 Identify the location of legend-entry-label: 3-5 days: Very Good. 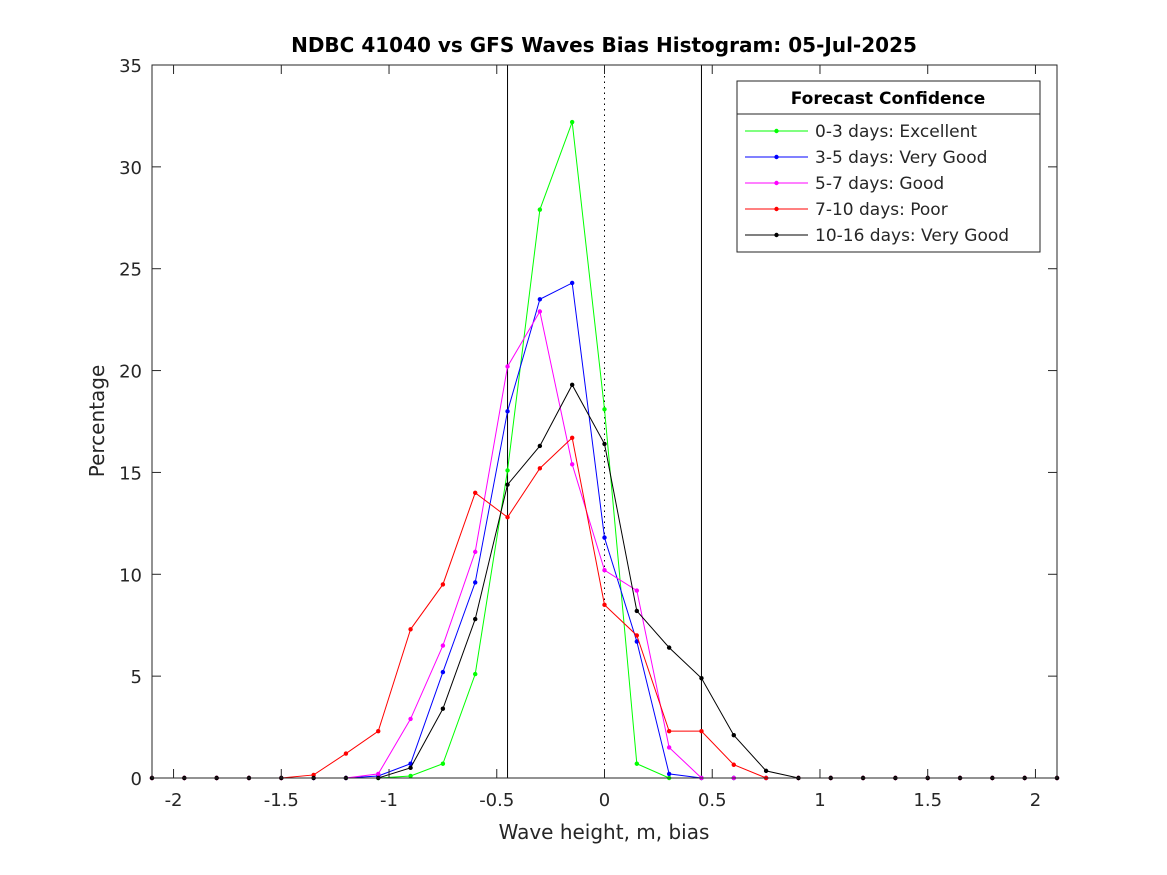
(901, 158).